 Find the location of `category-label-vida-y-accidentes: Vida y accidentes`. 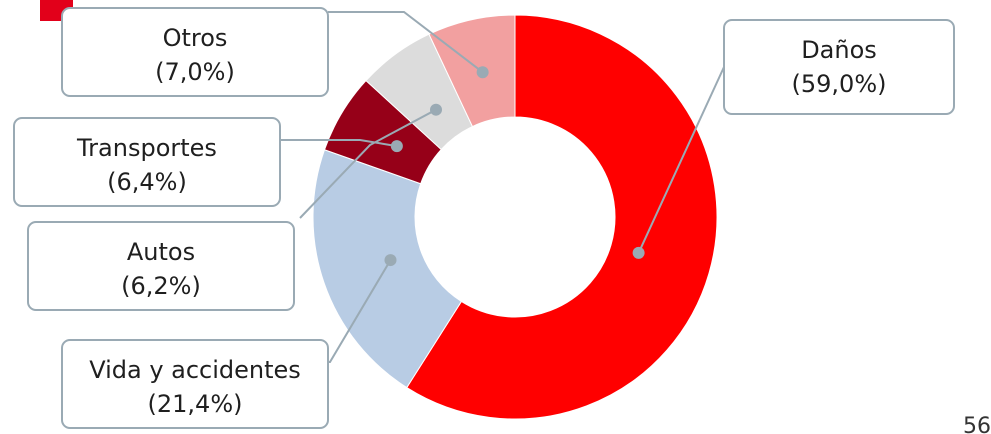

category-label-vida-y-accidentes: Vida y accidentes is located at coordinates (195, 370).